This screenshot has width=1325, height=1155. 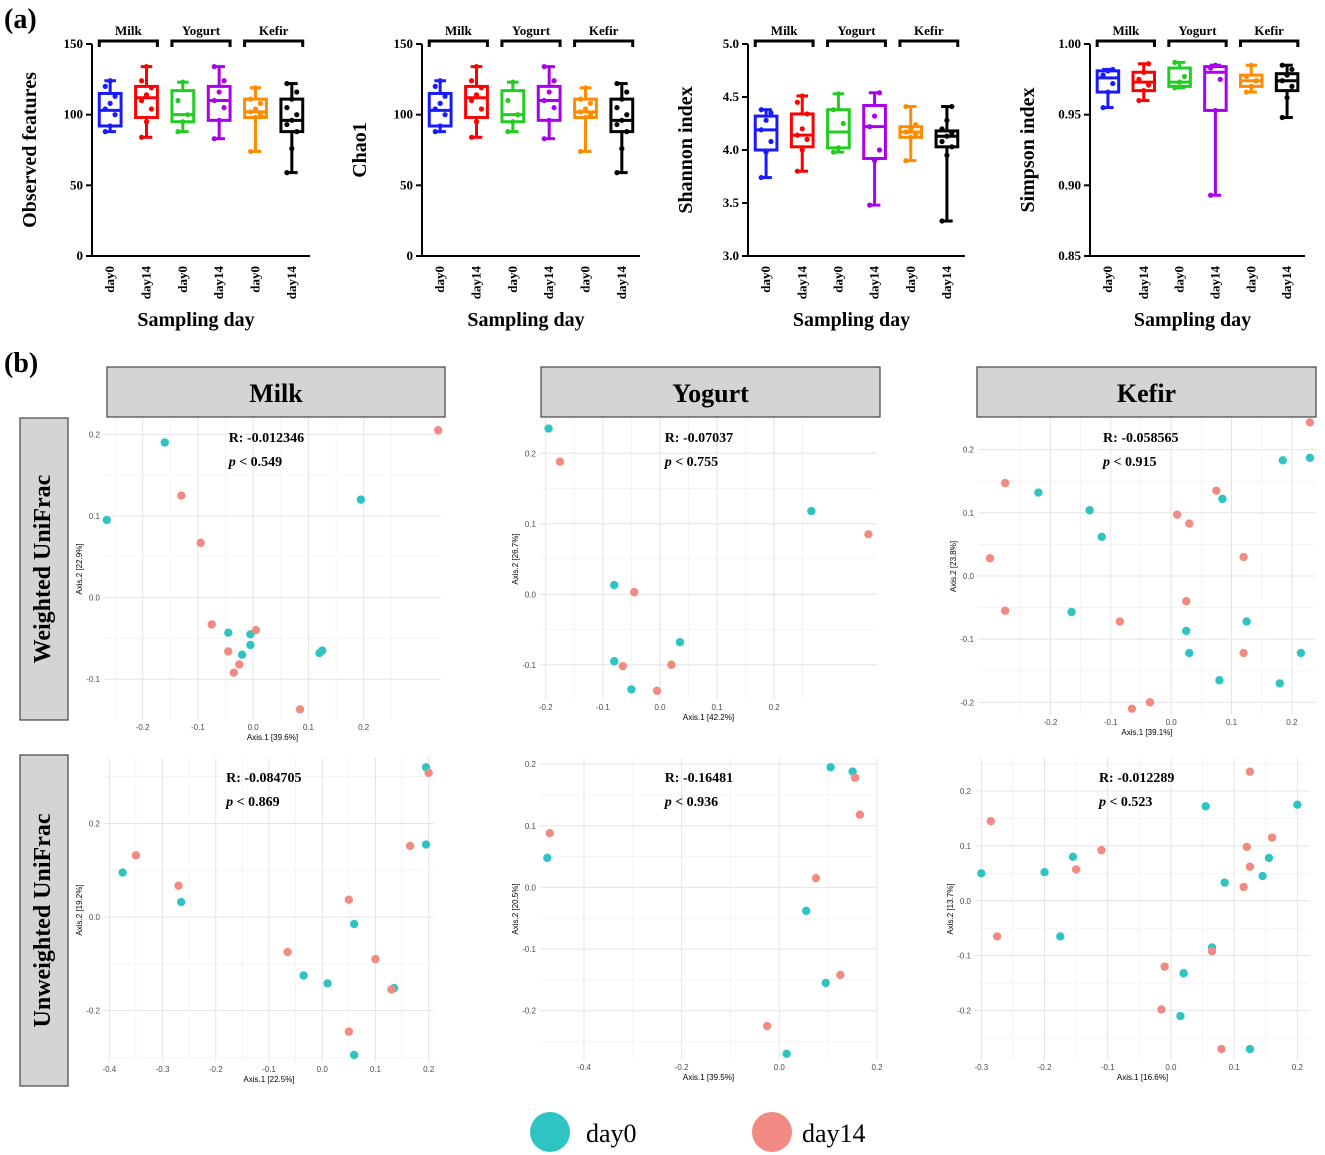 What do you see at coordinates (406, 184) in the screenshot?
I see `y-tick-label: 50` at bounding box center [406, 184].